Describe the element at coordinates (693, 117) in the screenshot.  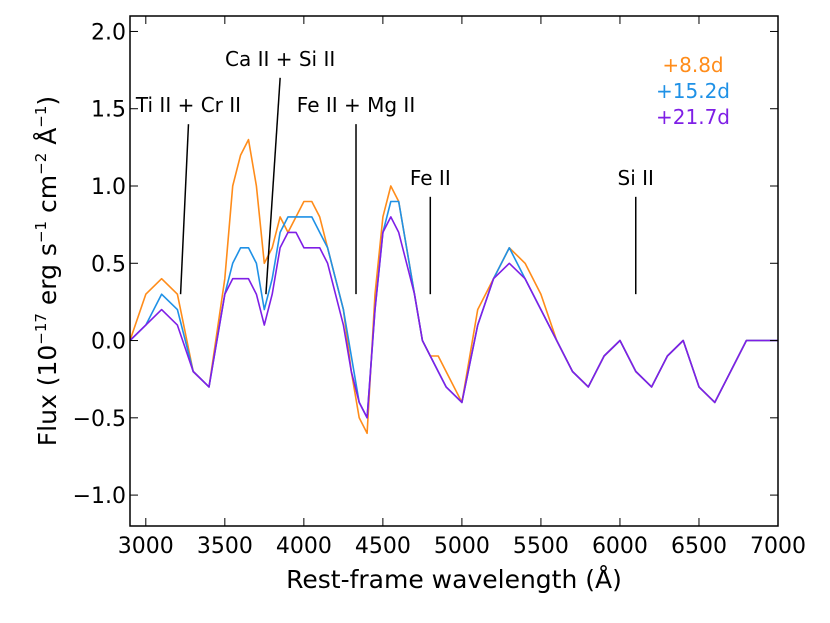
I see `legend-entry-3: +21.7d` at that location.